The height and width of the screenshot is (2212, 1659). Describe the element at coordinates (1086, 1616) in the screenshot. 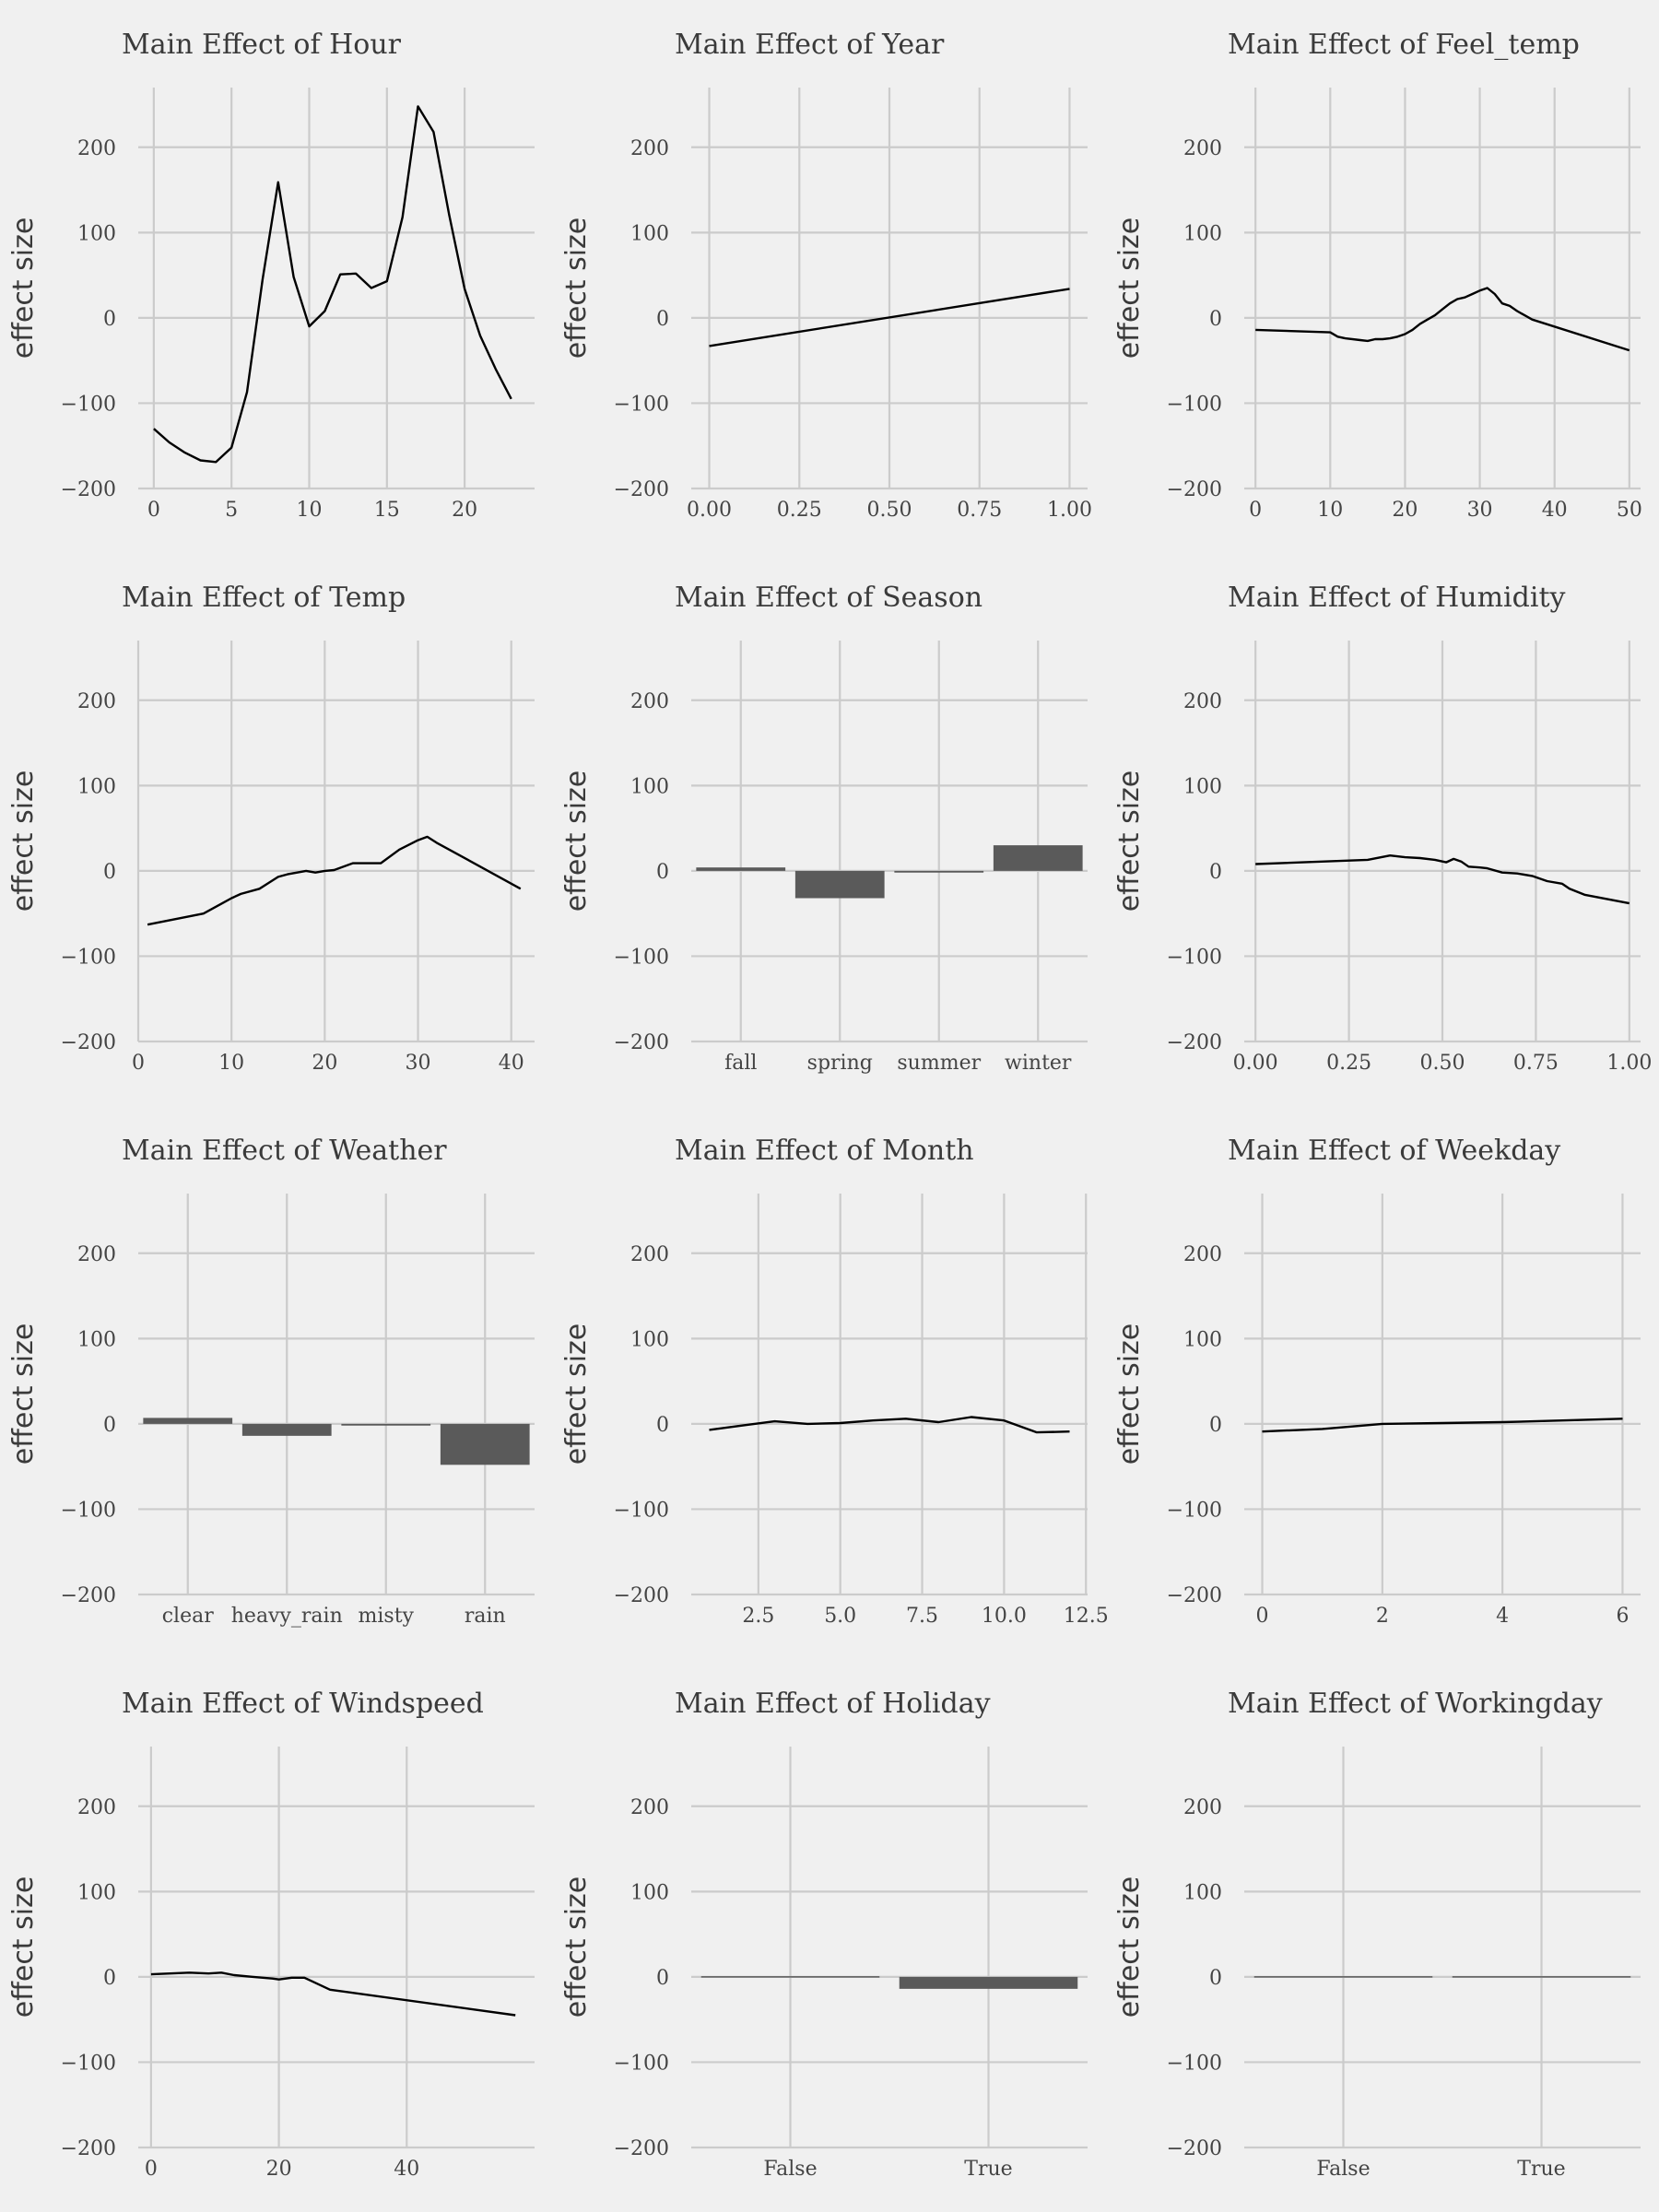

I see `chart-7-xtick-label: 12.5` at that location.